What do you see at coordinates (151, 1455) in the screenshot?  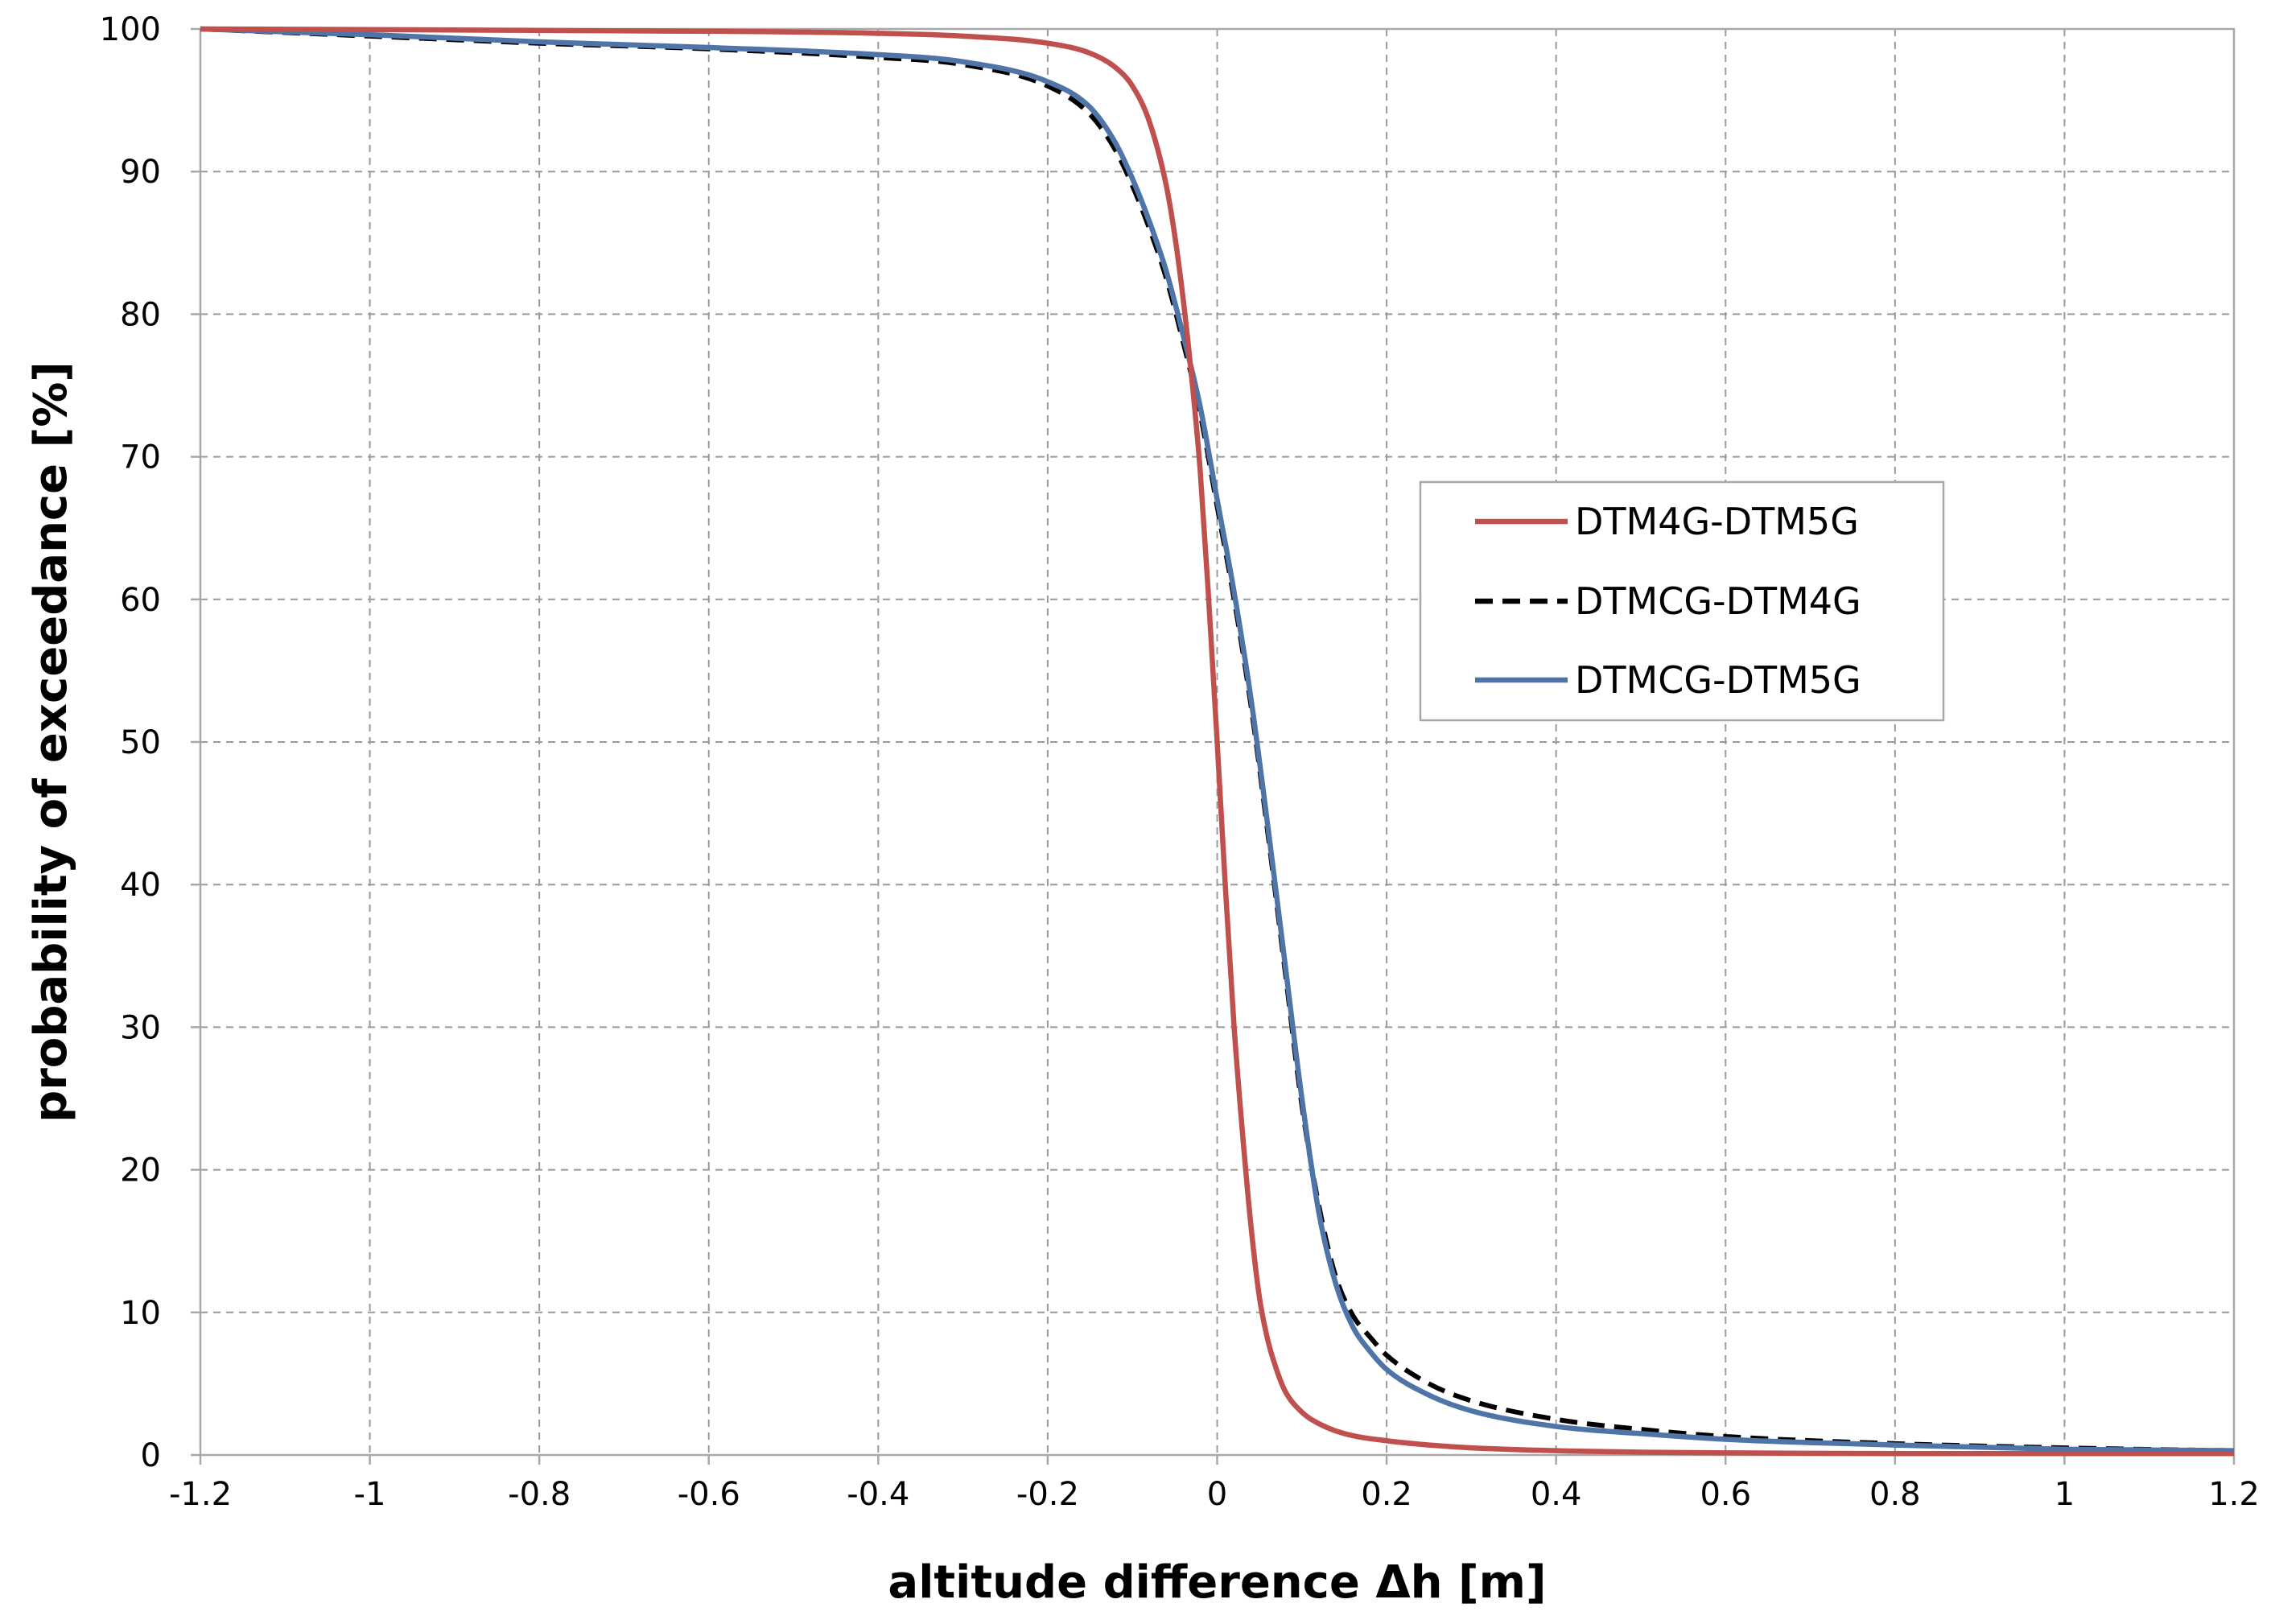 I see `y-tick-label: 0` at bounding box center [151, 1455].